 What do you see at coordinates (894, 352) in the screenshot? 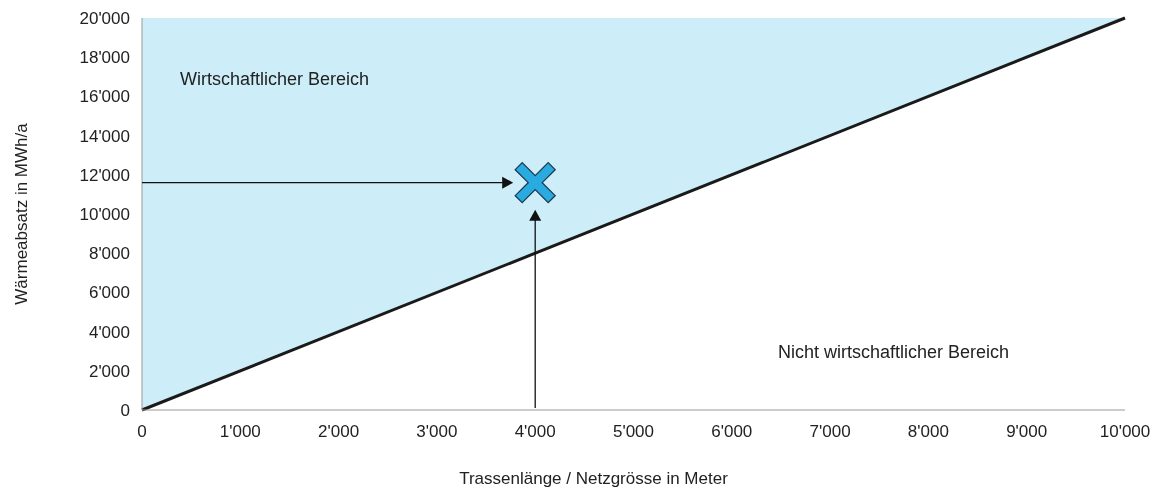
I see `annotation: Nicht wirtschaftlicher Bereich` at bounding box center [894, 352].